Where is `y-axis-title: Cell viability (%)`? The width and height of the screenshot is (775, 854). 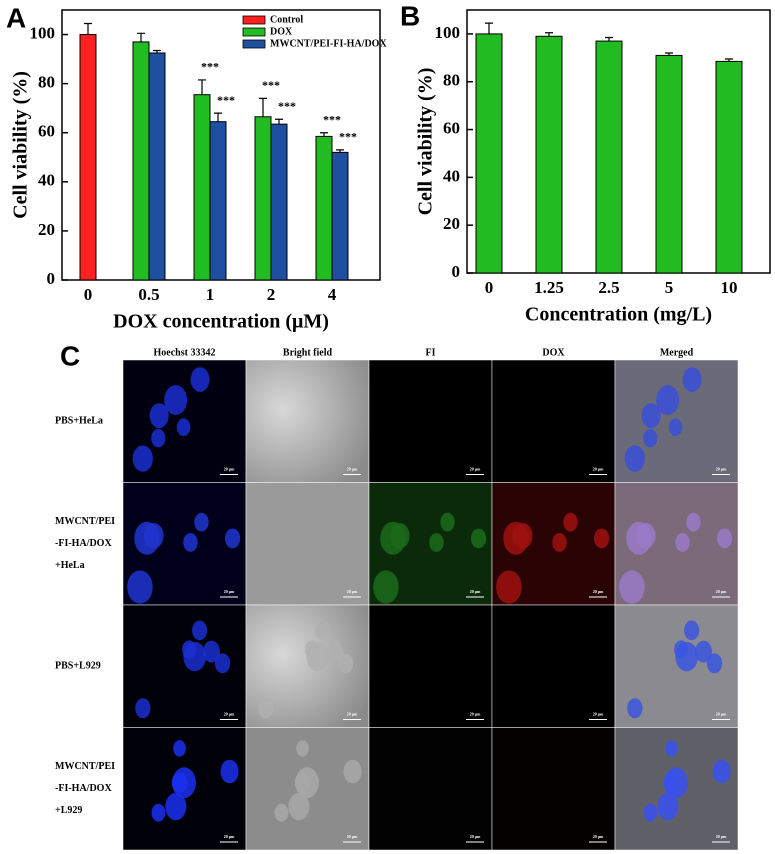 y-axis-title: Cell viability (%) is located at coordinates (21, 145).